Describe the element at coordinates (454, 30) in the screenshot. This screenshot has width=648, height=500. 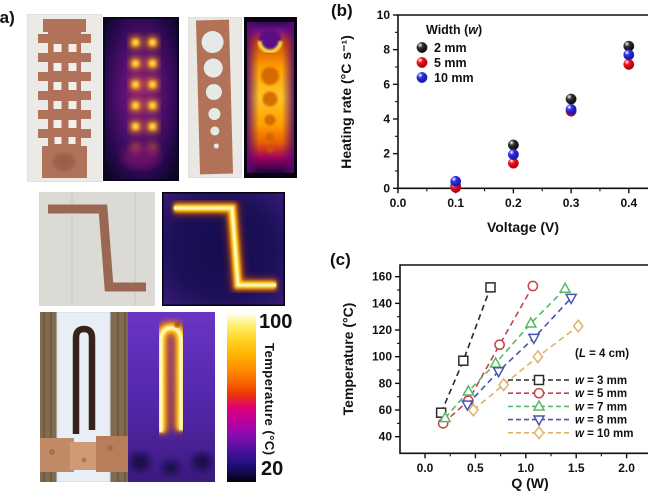
I see `svg-text: Width (w)` at that location.